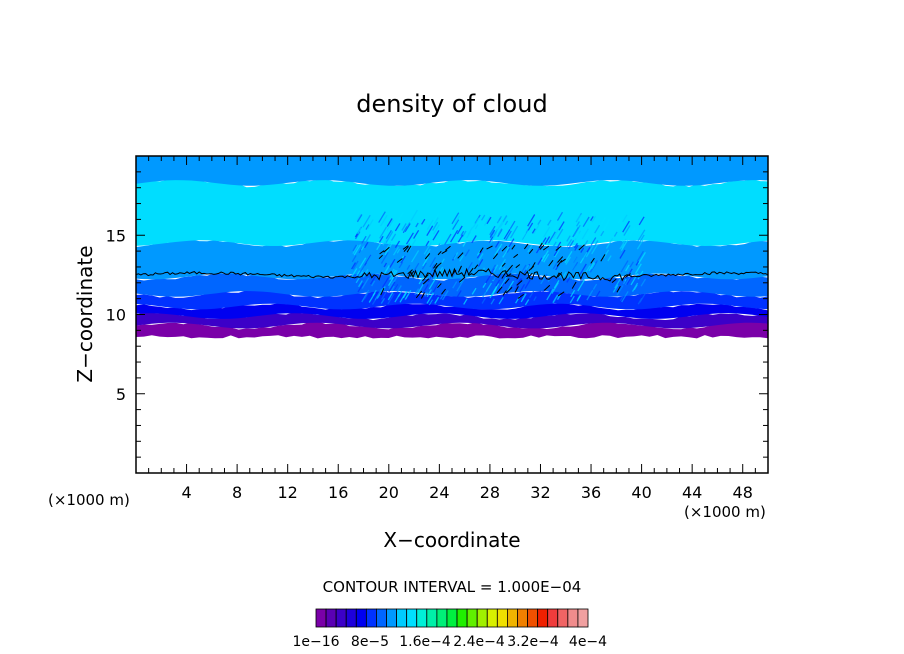  What do you see at coordinates (725, 512) in the screenshot?
I see `x-unit-right: (×1000 m)` at bounding box center [725, 512].